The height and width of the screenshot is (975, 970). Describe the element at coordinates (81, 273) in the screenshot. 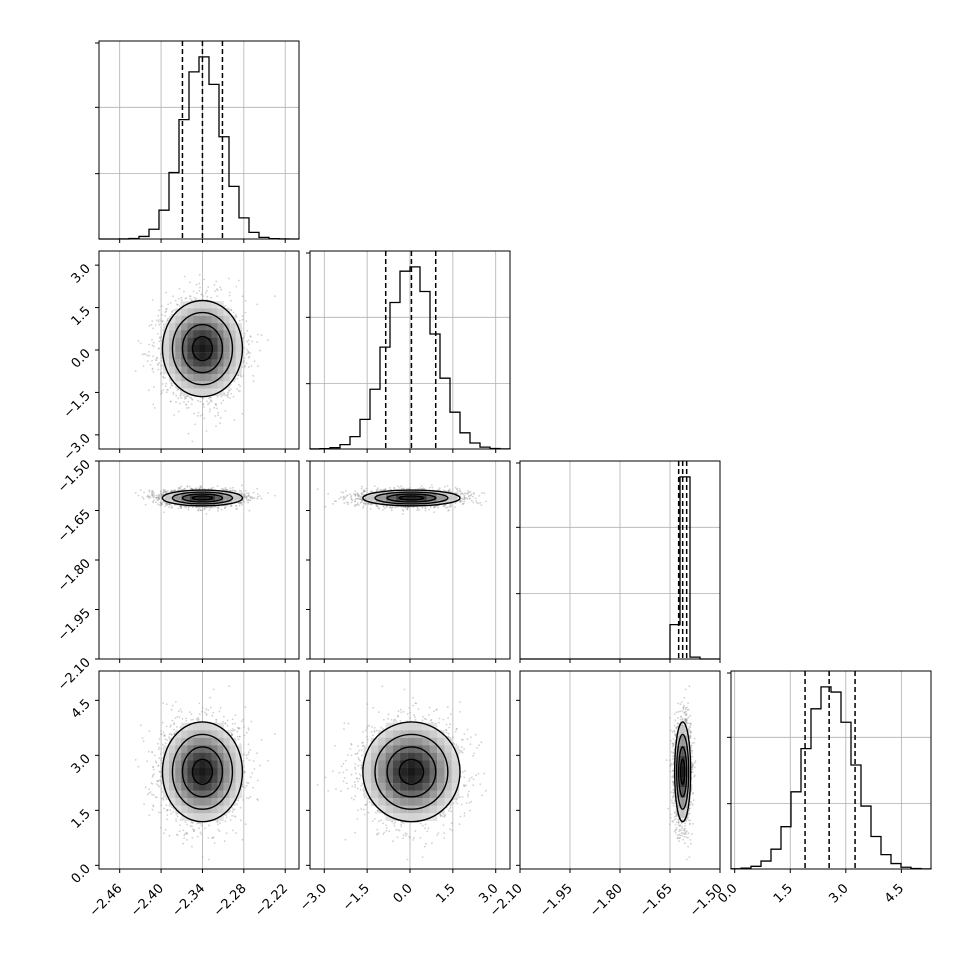

I see `y-tick-label: 3.0` at that location.